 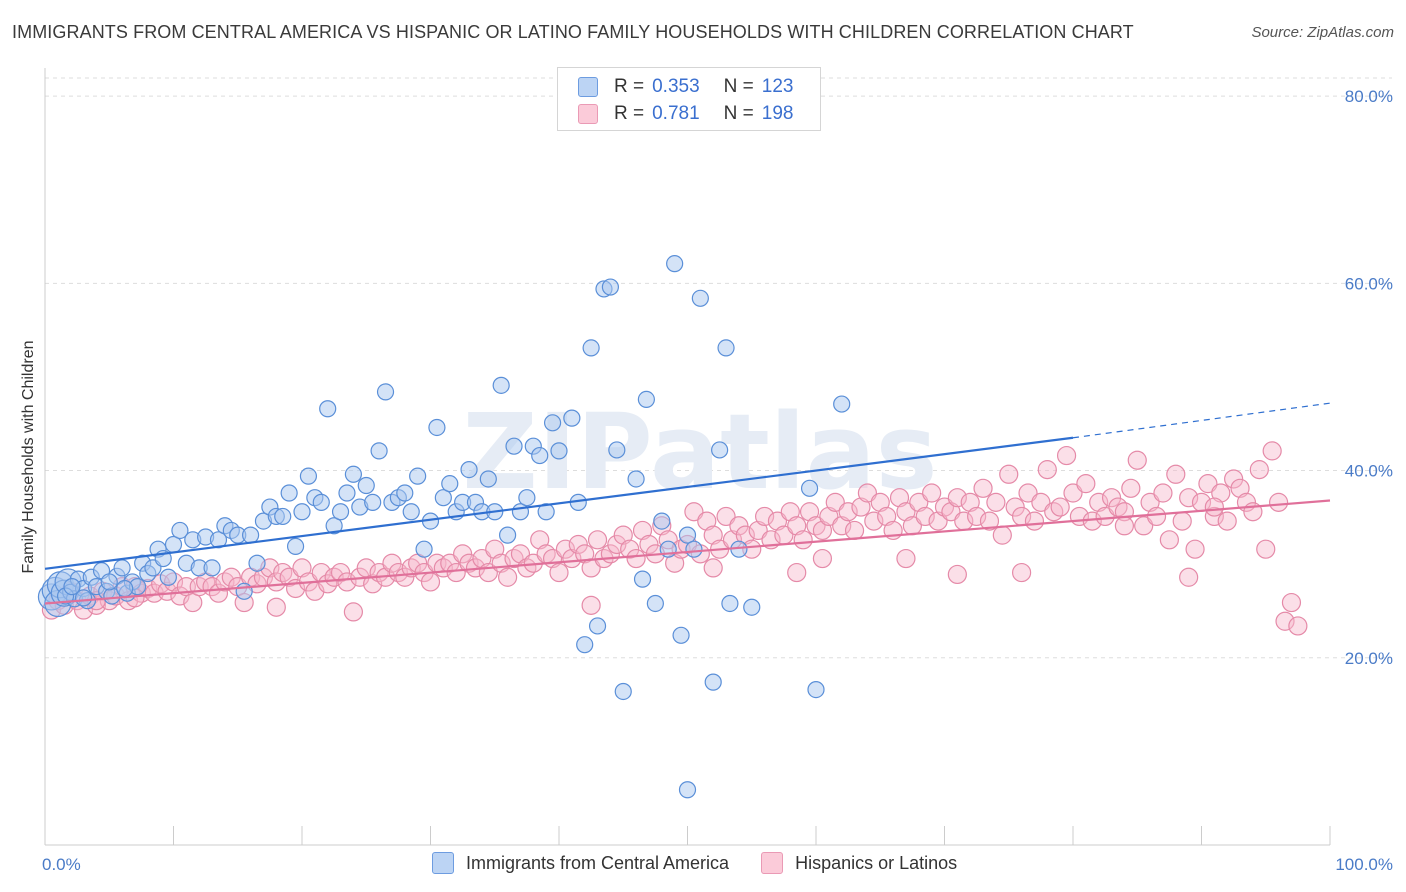 What do you see at coordinates (61, 864) in the screenshot?
I see `x-tick-label: 0.0%` at bounding box center [61, 864].